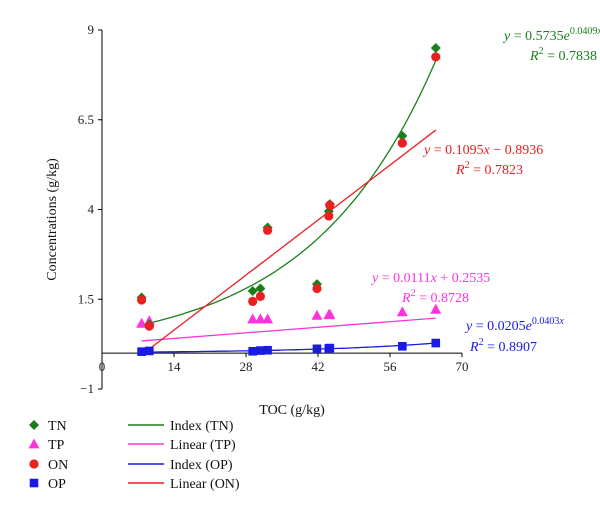 The height and width of the screenshot is (519, 600). What do you see at coordinates (205, 484) in the screenshot?
I see `legend-label: Linear (ON)` at bounding box center [205, 484].